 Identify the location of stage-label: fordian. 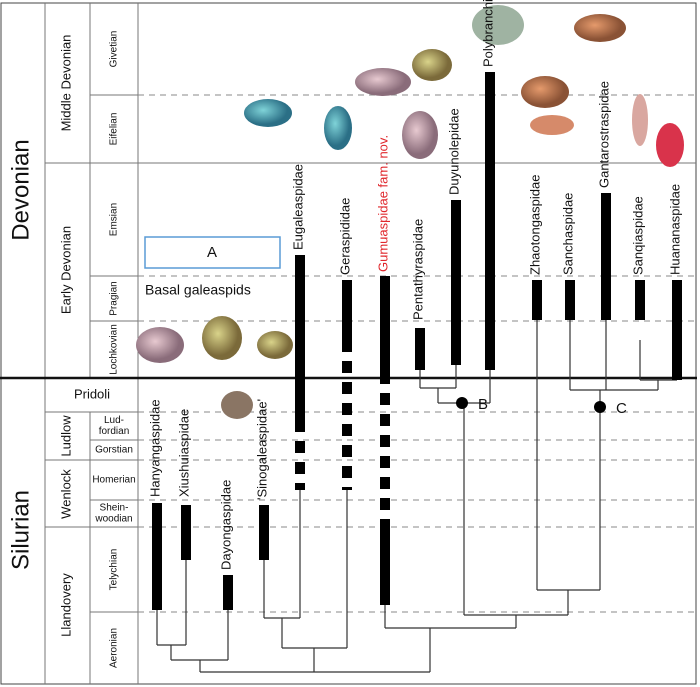
(114, 431).